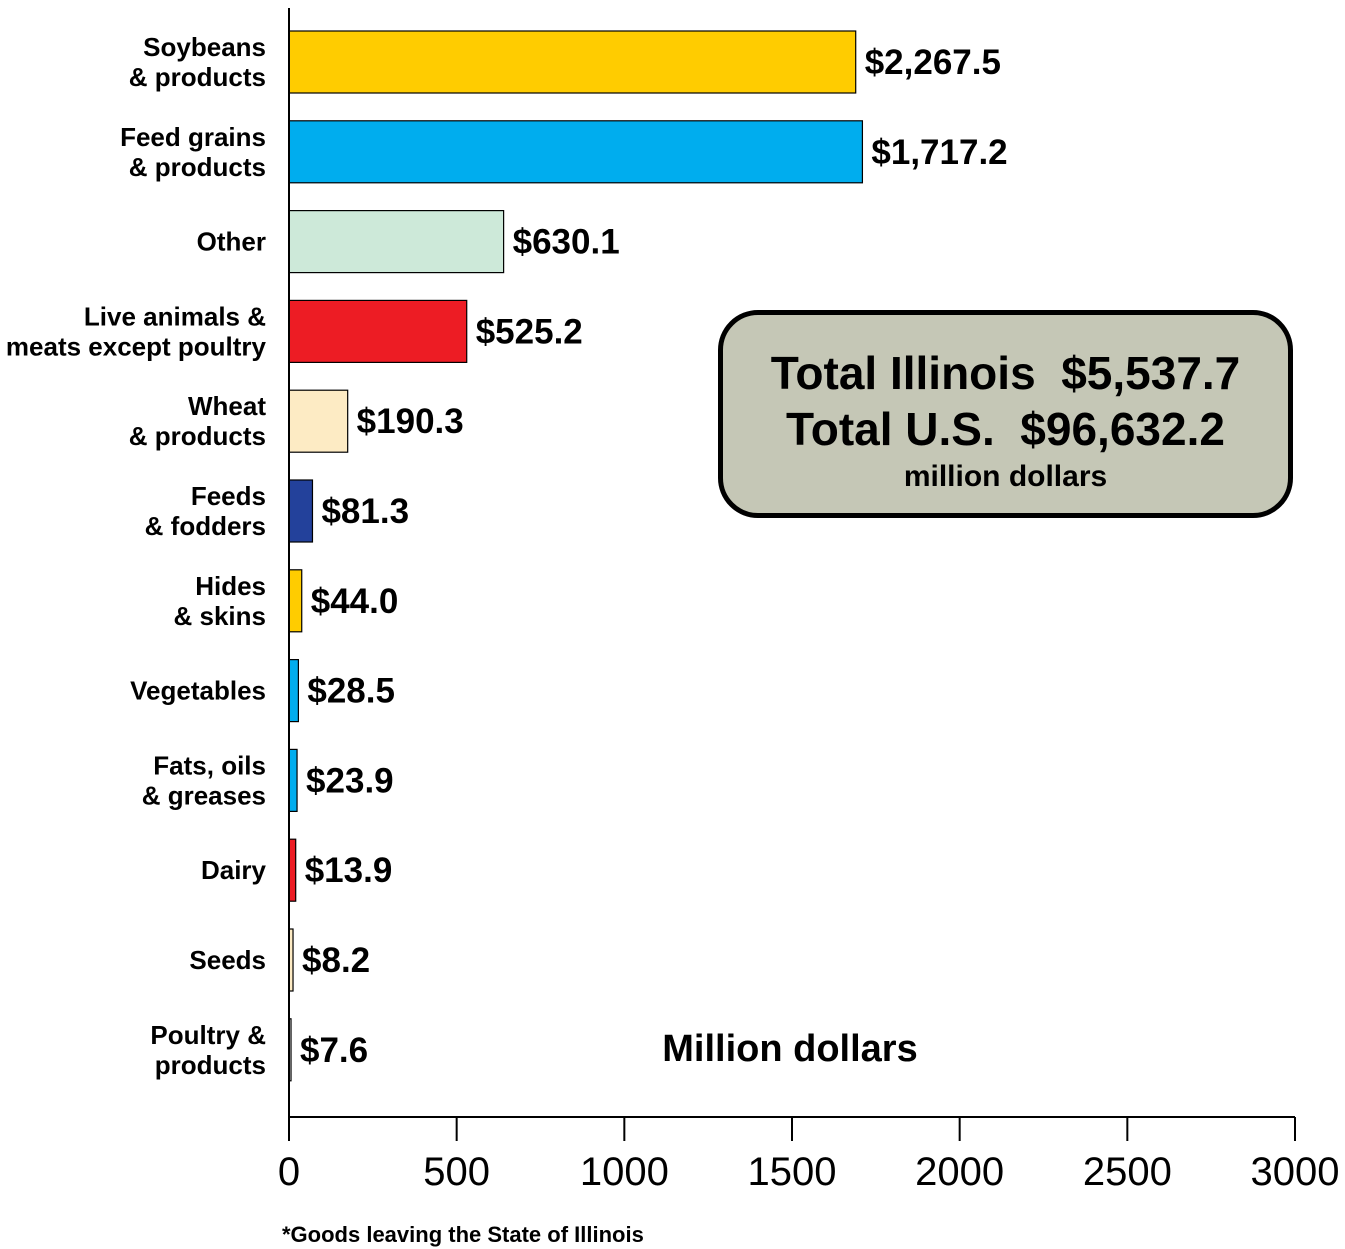 This screenshot has width=1345, height=1249. I want to click on value-label-7: $28.5, so click(351, 691).